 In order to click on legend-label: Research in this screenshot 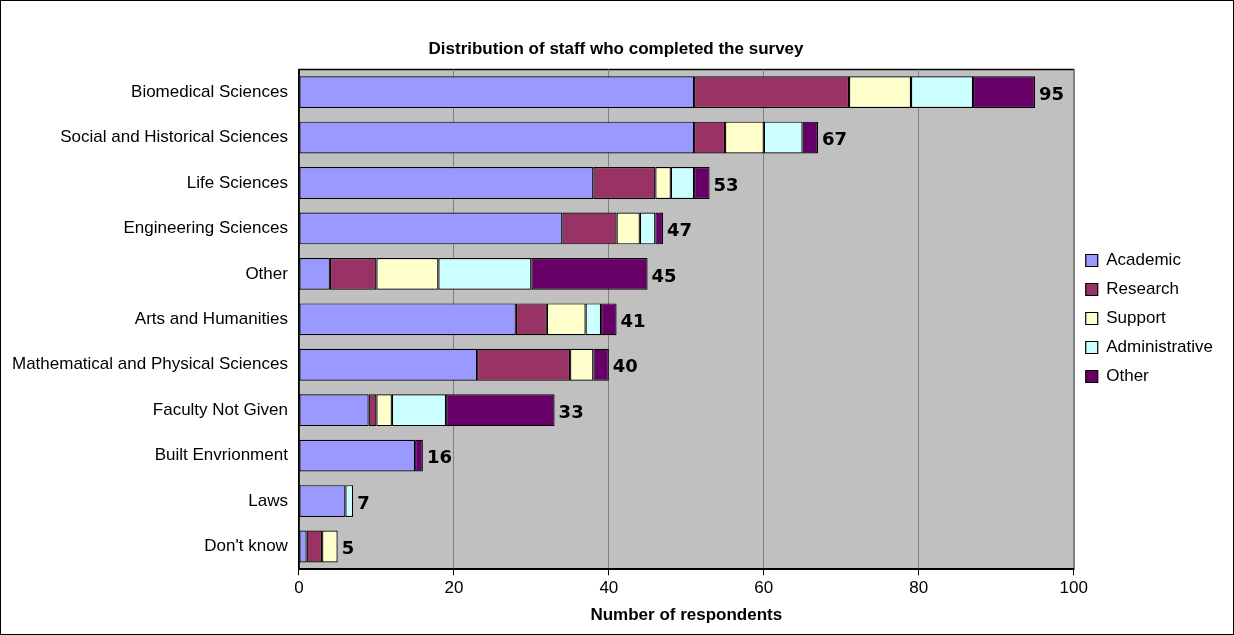, I will do `click(1143, 289)`.